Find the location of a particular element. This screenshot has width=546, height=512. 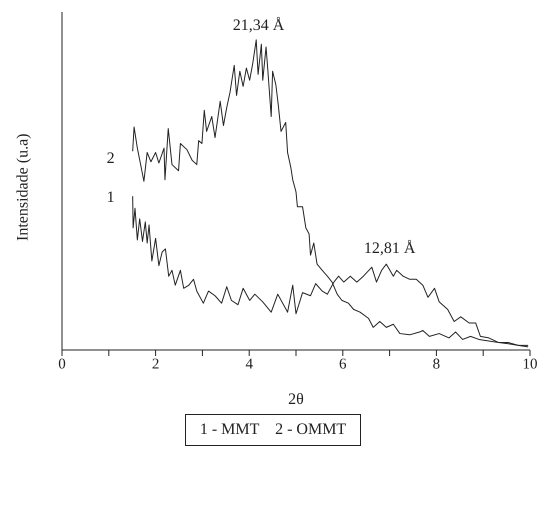

x-tick-label: 10 is located at coordinates (530, 364).